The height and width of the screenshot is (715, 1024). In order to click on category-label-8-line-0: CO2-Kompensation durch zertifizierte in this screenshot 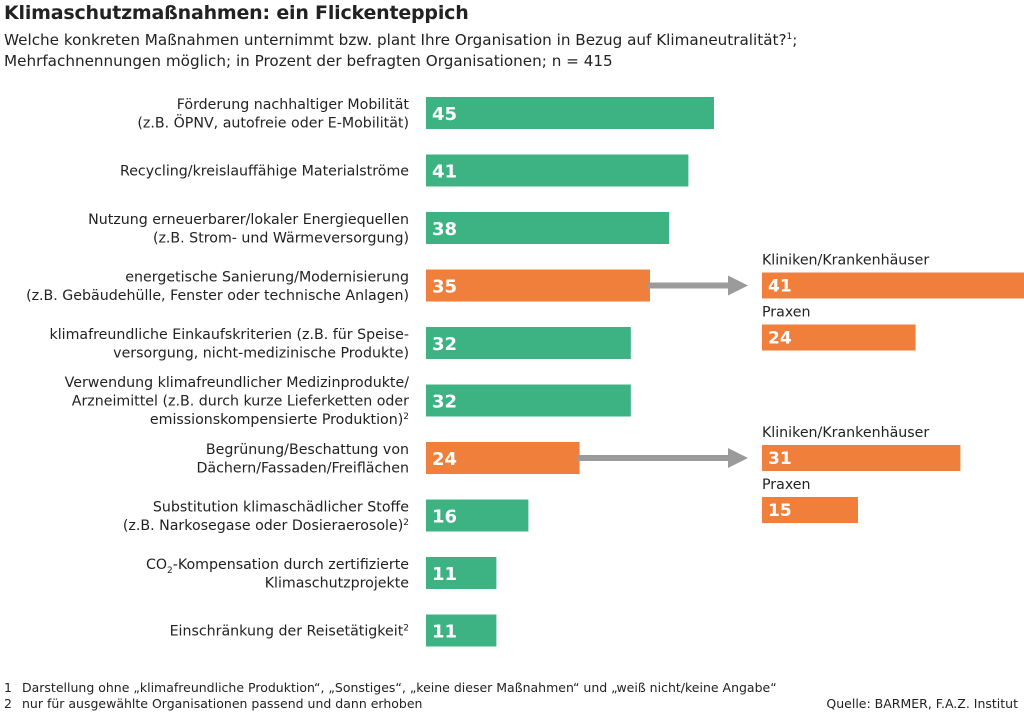, I will do `click(277, 566)`.